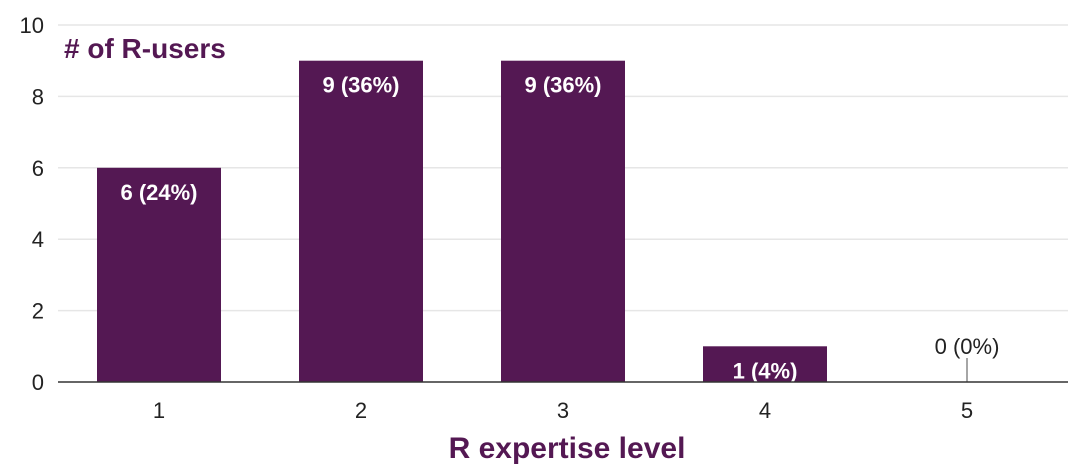 Image resolution: width=1080 pixels, height=472 pixels. What do you see at coordinates (32, 25) in the screenshot?
I see `y-tick-label: 10` at bounding box center [32, 25].